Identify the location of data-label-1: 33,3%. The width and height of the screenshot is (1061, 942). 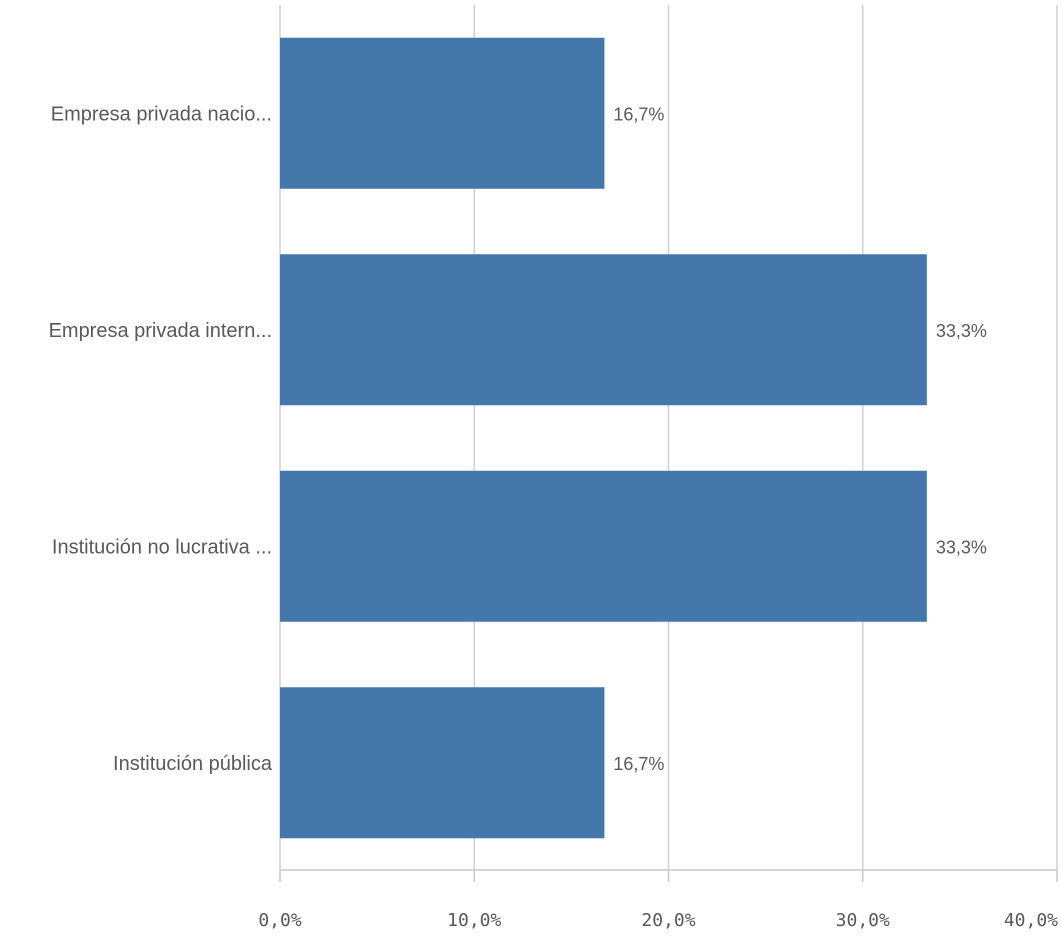
(961, 331).